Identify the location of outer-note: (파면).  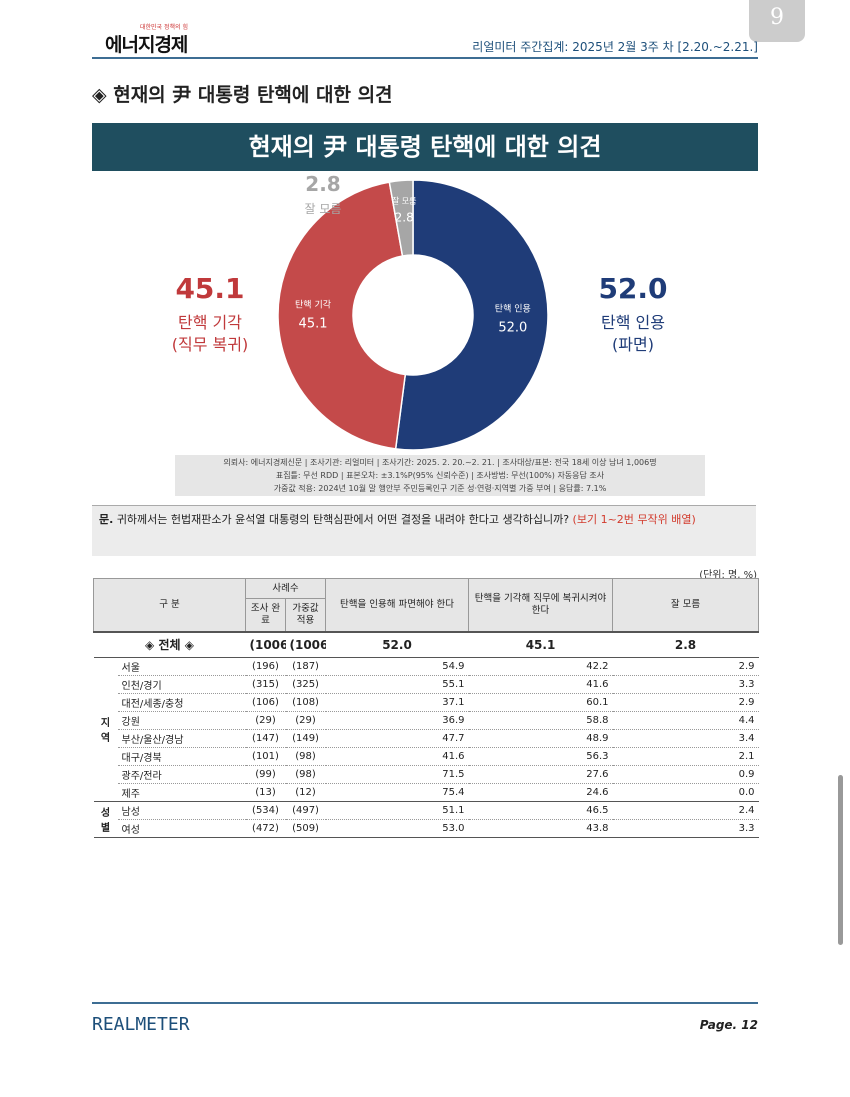
(633, 344).